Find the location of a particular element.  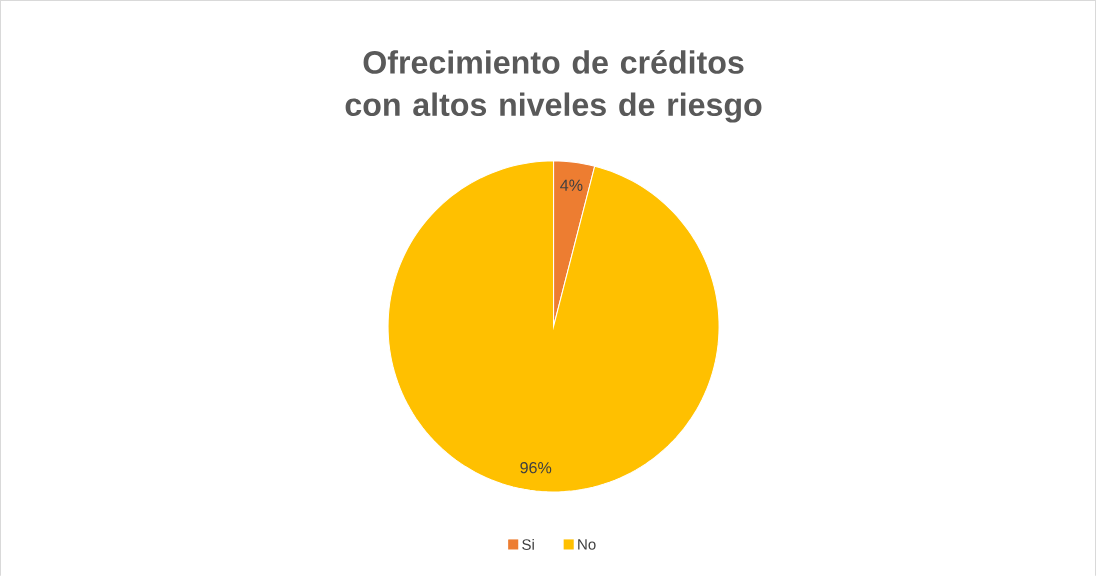

legend-label: Si is located at coordinates (528, 544).